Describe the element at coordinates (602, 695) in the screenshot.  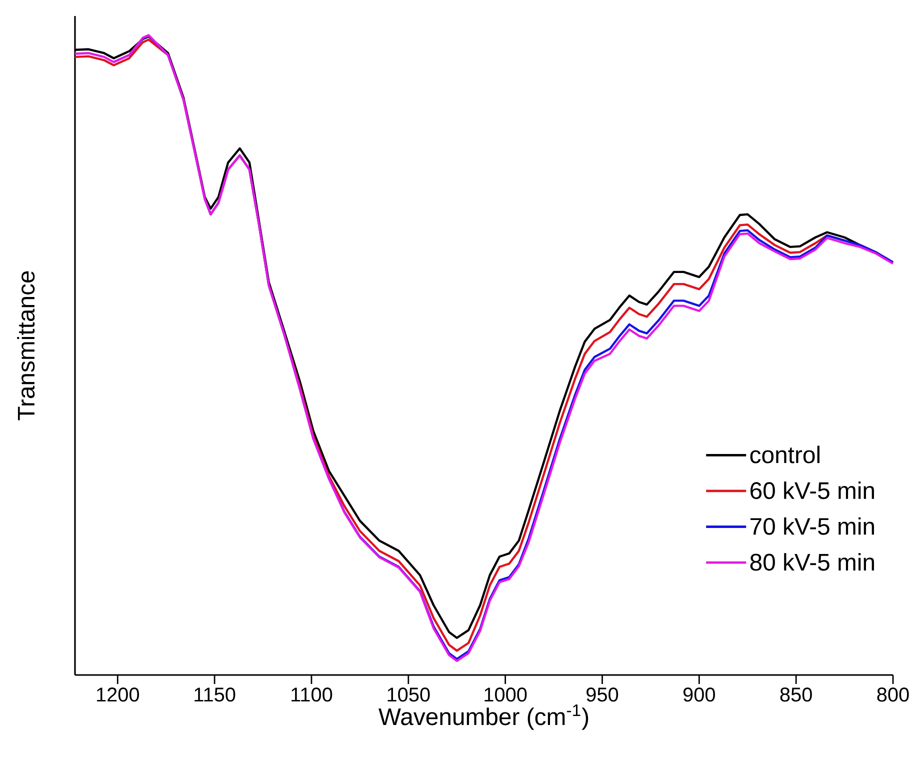
I see `x-tick-label: 950` at that location.